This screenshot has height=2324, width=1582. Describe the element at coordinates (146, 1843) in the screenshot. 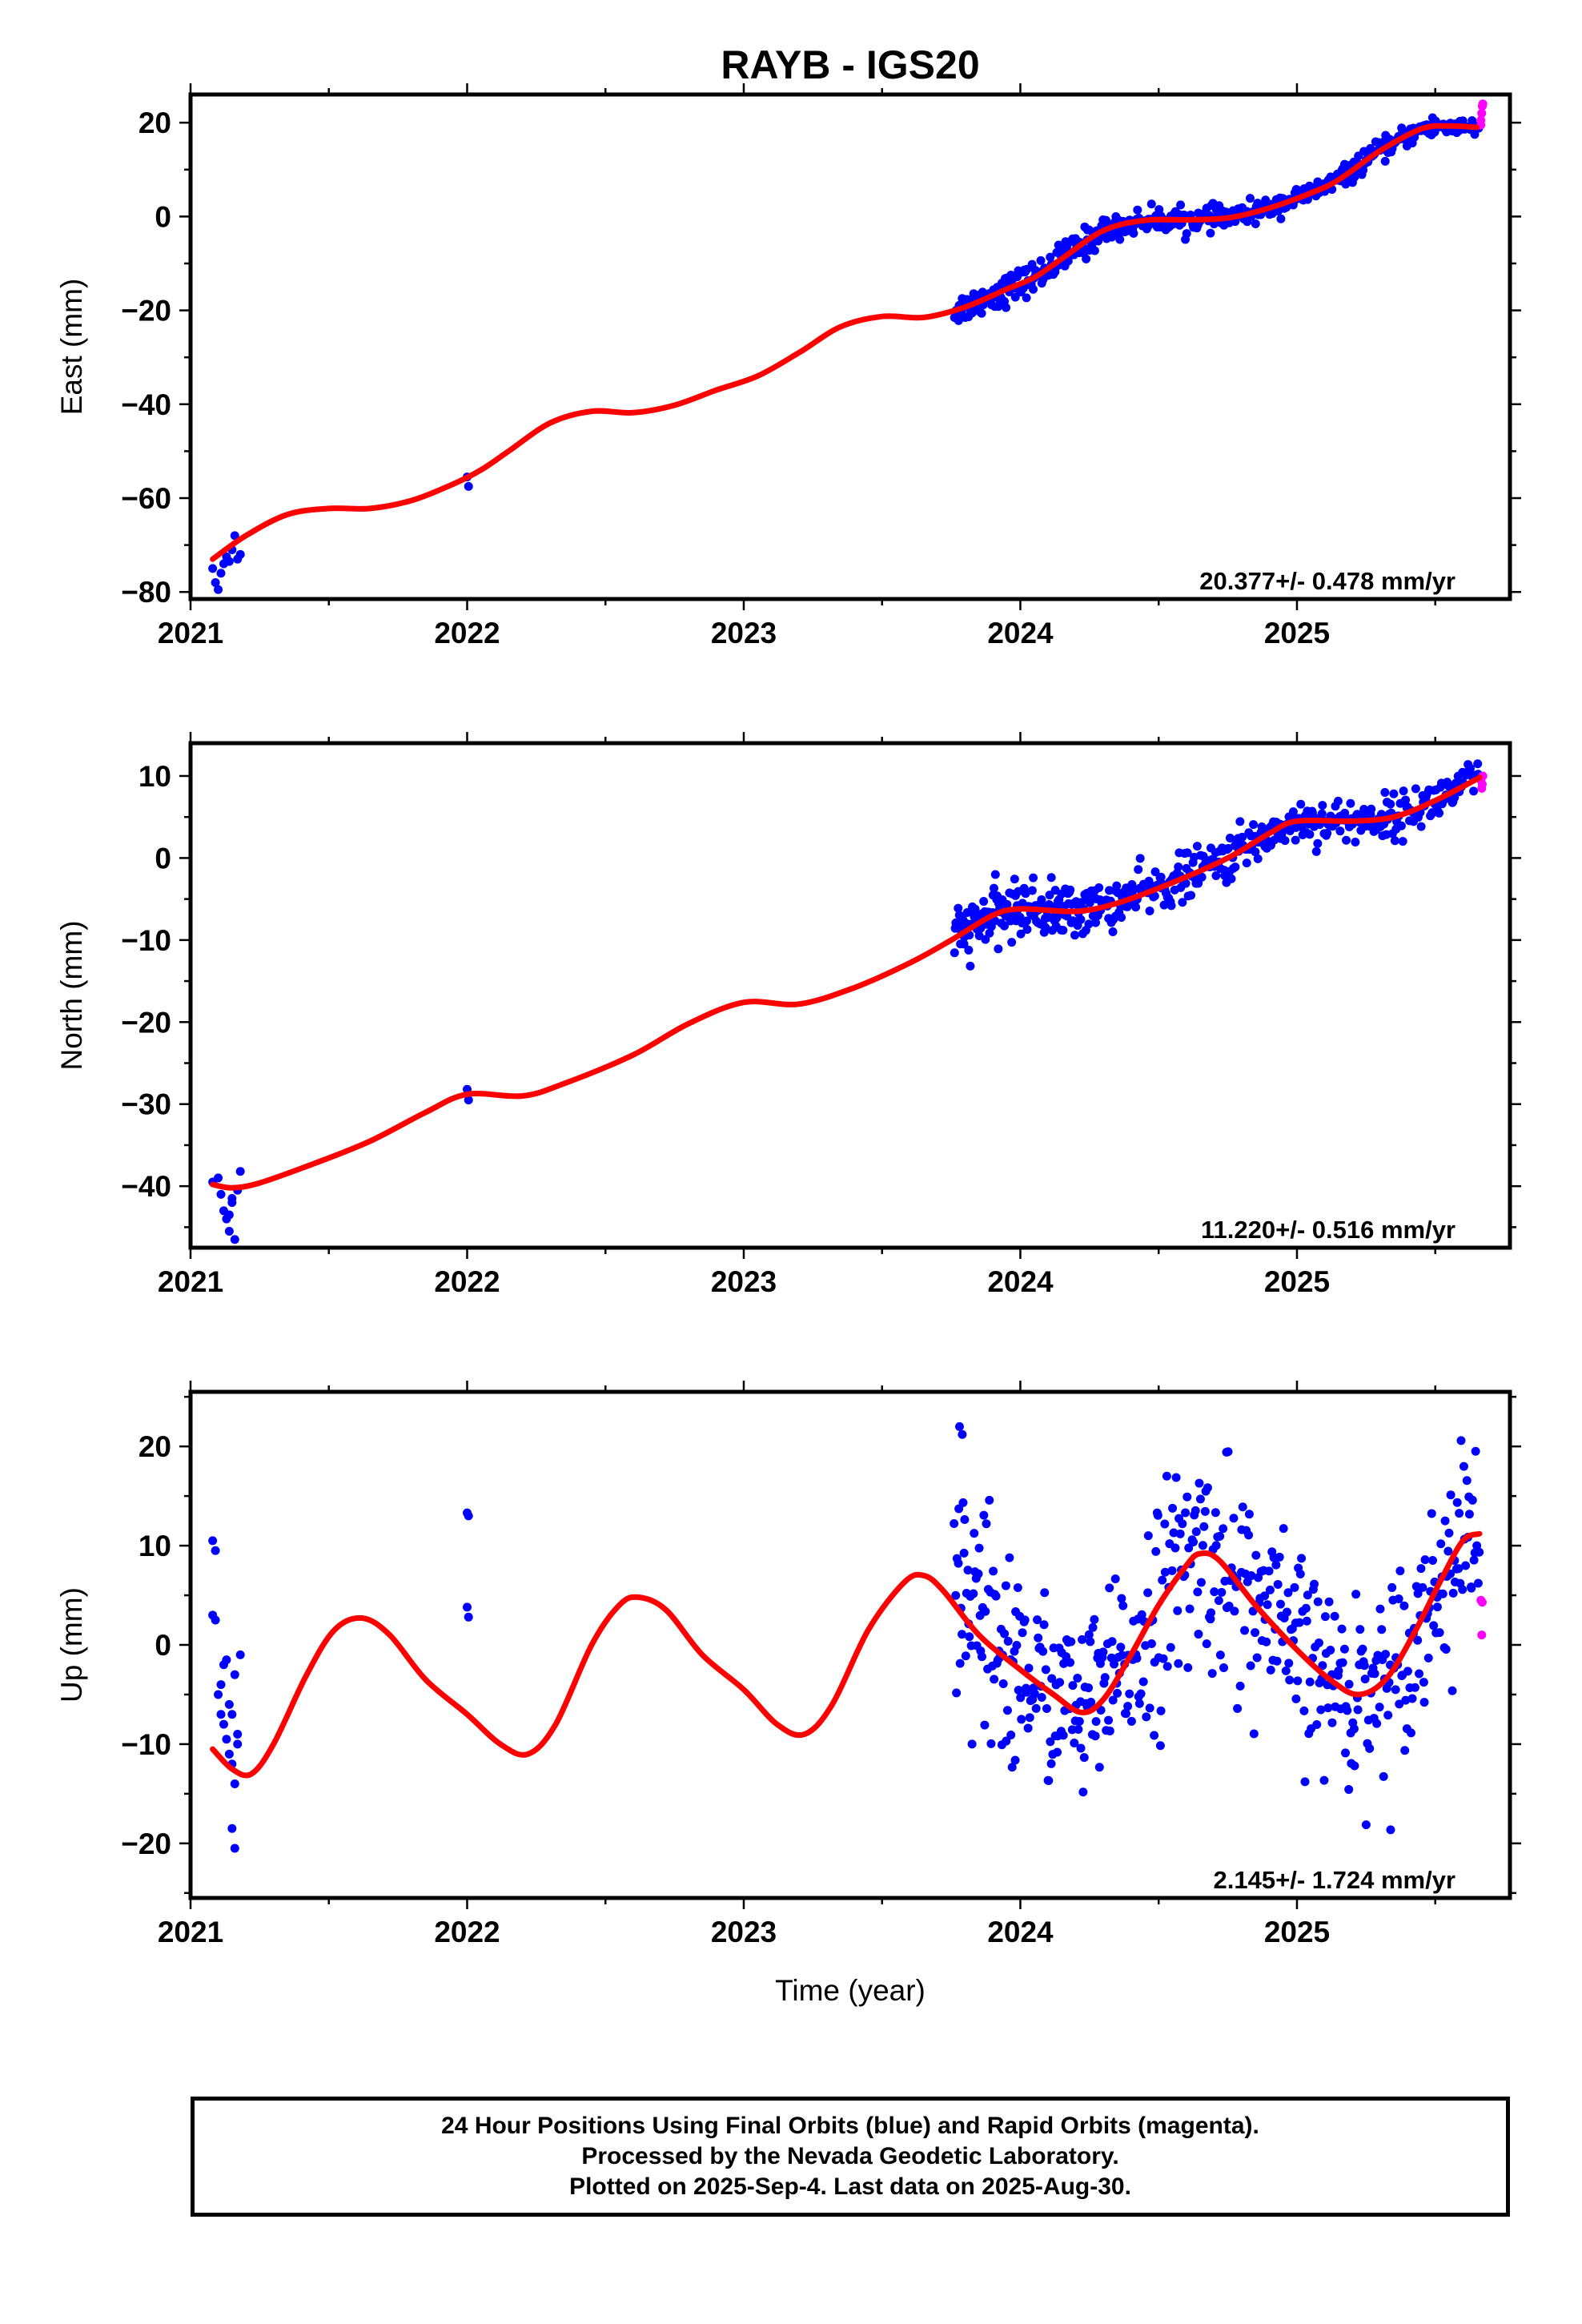

I see `up-y-tick-label: −20` at that location.